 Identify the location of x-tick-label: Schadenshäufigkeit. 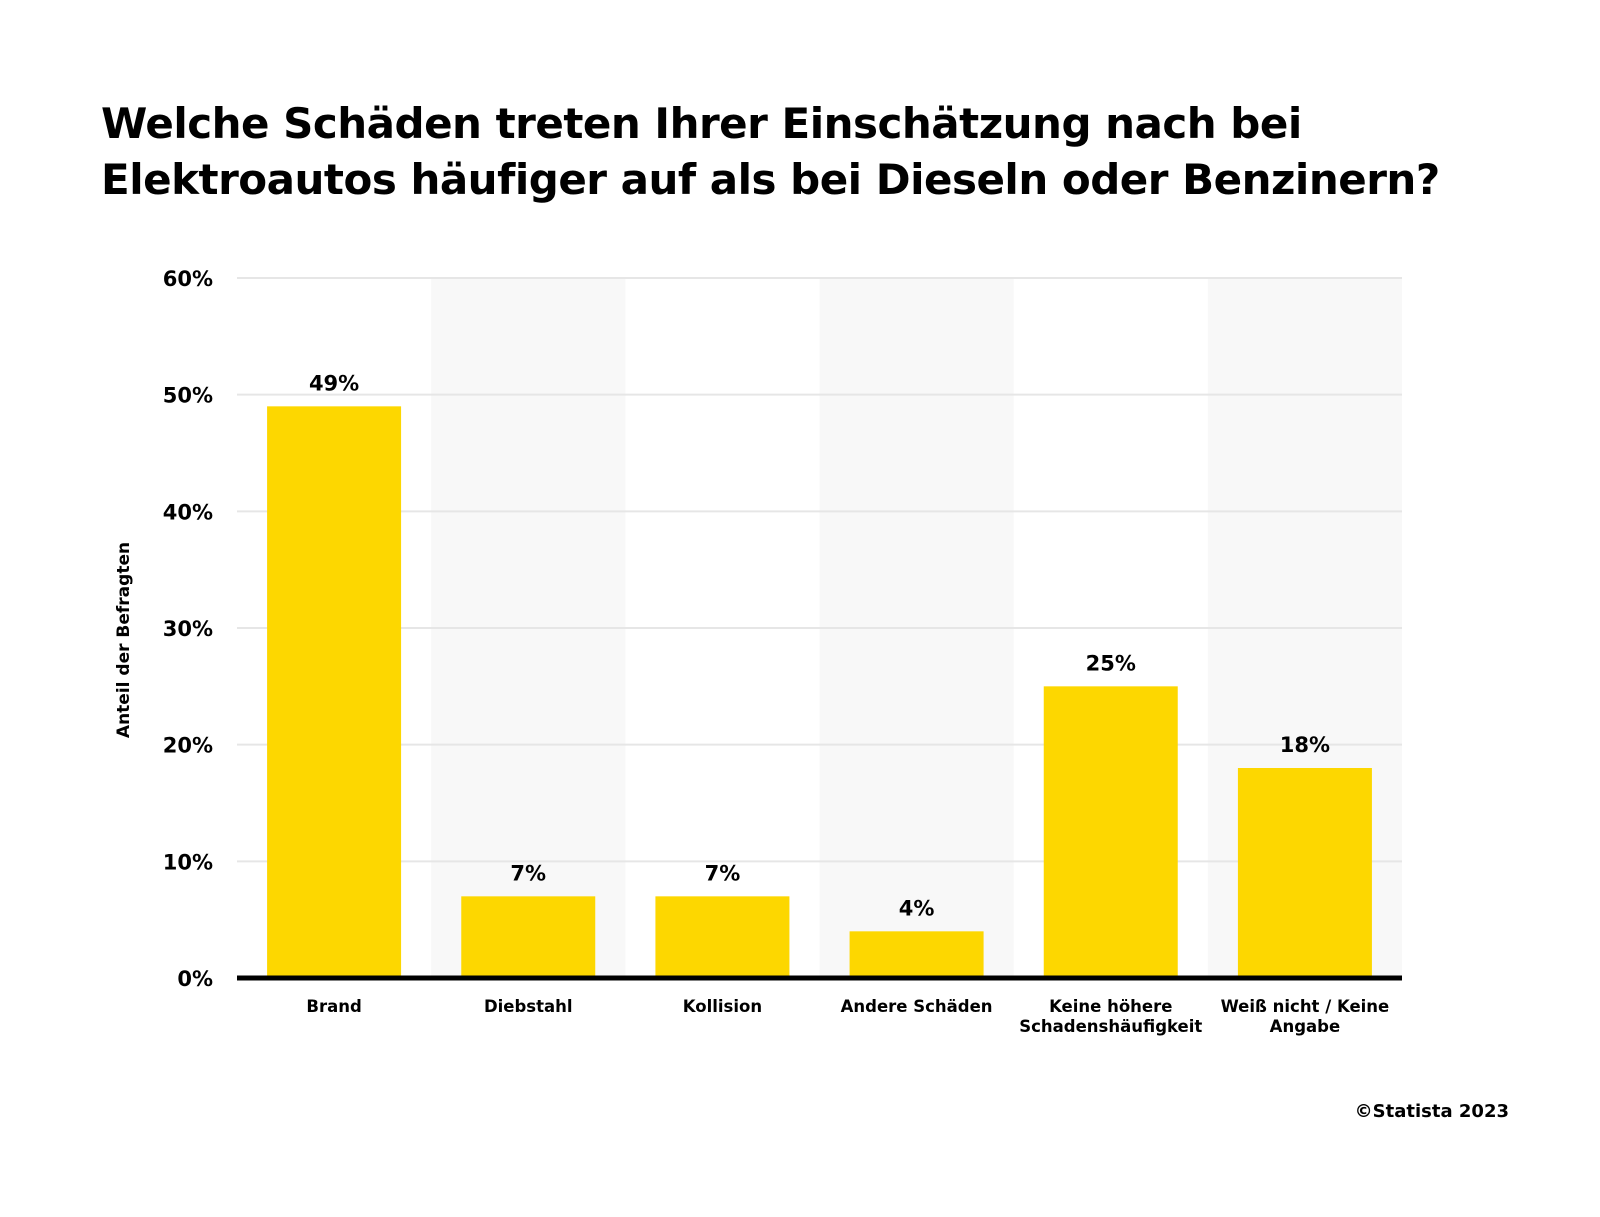
(1110, 1026).